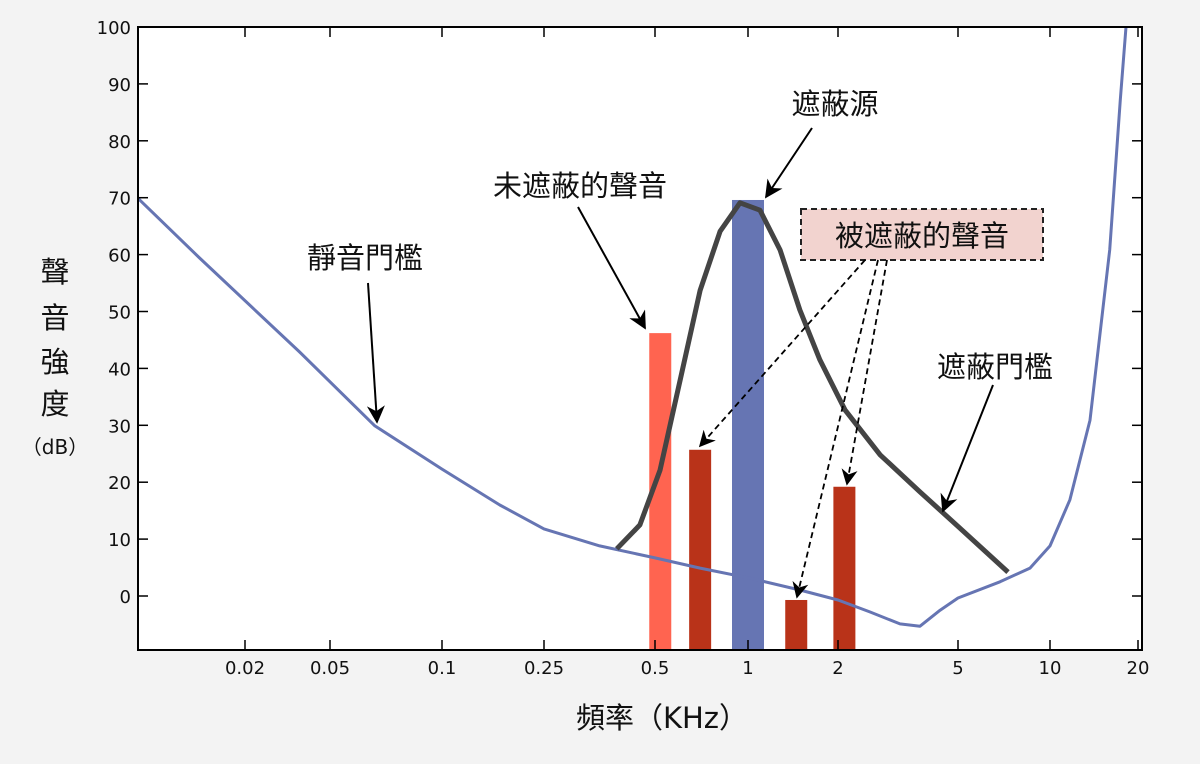 This screenshot has height=764, width=1200. Describe the element at coordinates (119, 142) in the screenshot. I see `y-tick-label: 80` at that location.